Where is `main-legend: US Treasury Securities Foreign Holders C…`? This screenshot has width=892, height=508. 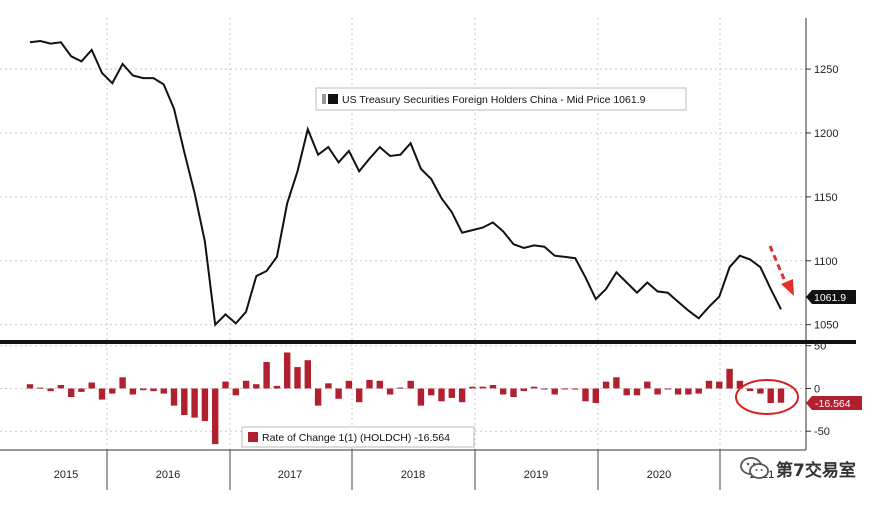
main-legend: US Treasury Securities Foreign Holders C… is located at coordinates (501, 99).